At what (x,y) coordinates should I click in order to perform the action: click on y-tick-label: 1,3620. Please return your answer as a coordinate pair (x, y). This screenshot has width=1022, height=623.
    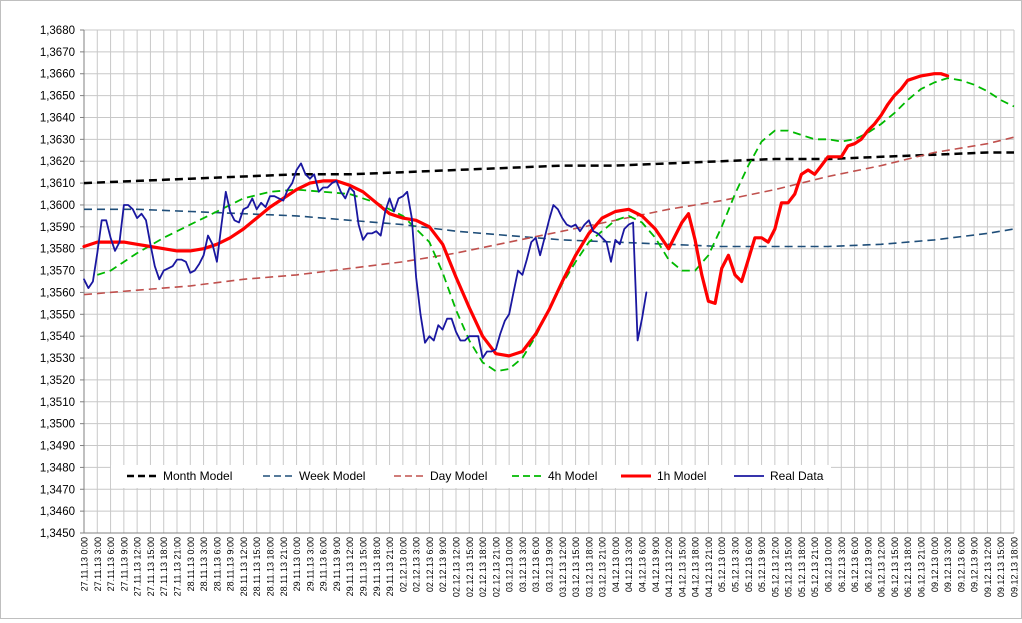
    Looking at the image, I should click on (57, 162).